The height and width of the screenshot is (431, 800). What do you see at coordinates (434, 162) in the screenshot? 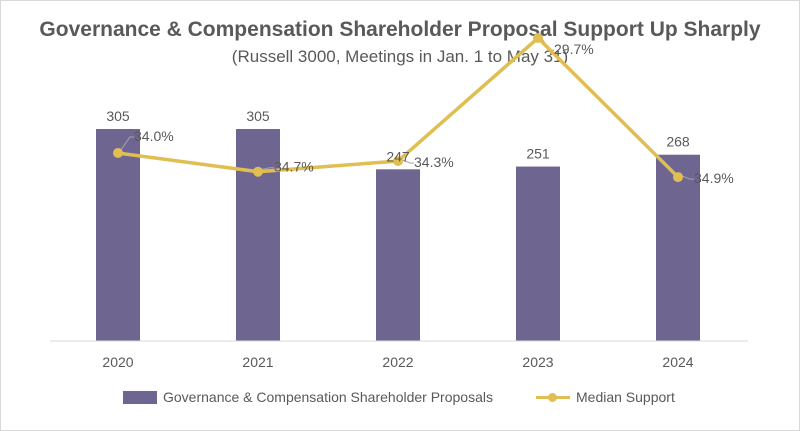
I see `median-label-2022: 34.3%` at bounding box center [434, 162].